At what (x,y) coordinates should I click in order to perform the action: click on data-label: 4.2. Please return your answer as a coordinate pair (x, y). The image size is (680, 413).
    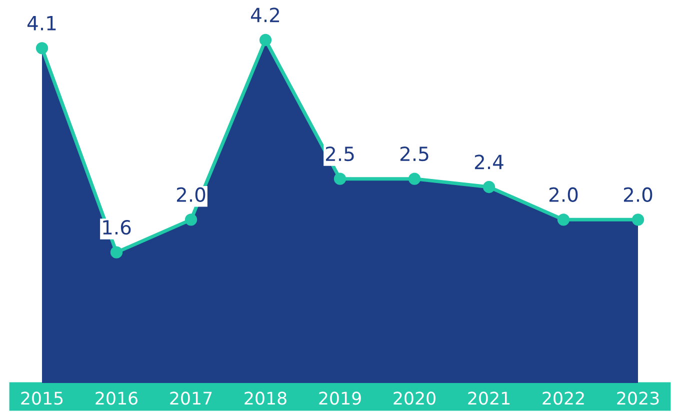
    Looking at the image, I should click on (265, 15).